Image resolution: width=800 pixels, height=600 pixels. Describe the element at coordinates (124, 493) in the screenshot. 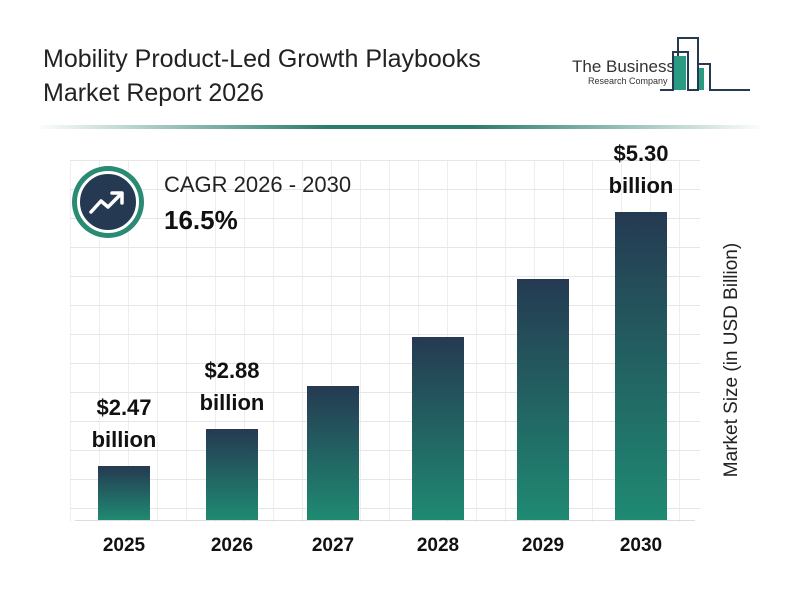

I see `bar-2025` at that location.